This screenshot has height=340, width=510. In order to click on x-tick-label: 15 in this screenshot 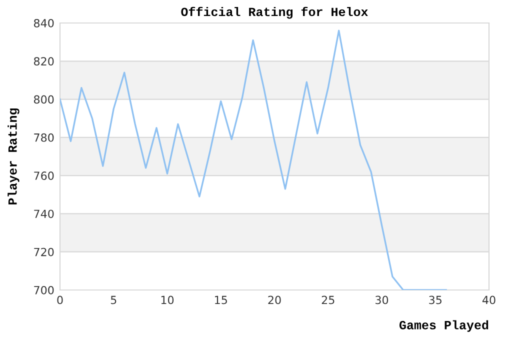, I will do `click(221, 300)`.